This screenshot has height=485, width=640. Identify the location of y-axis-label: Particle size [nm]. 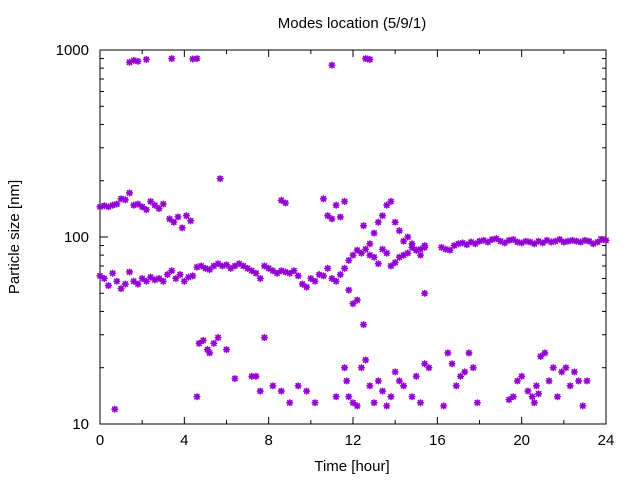
(14, 237).